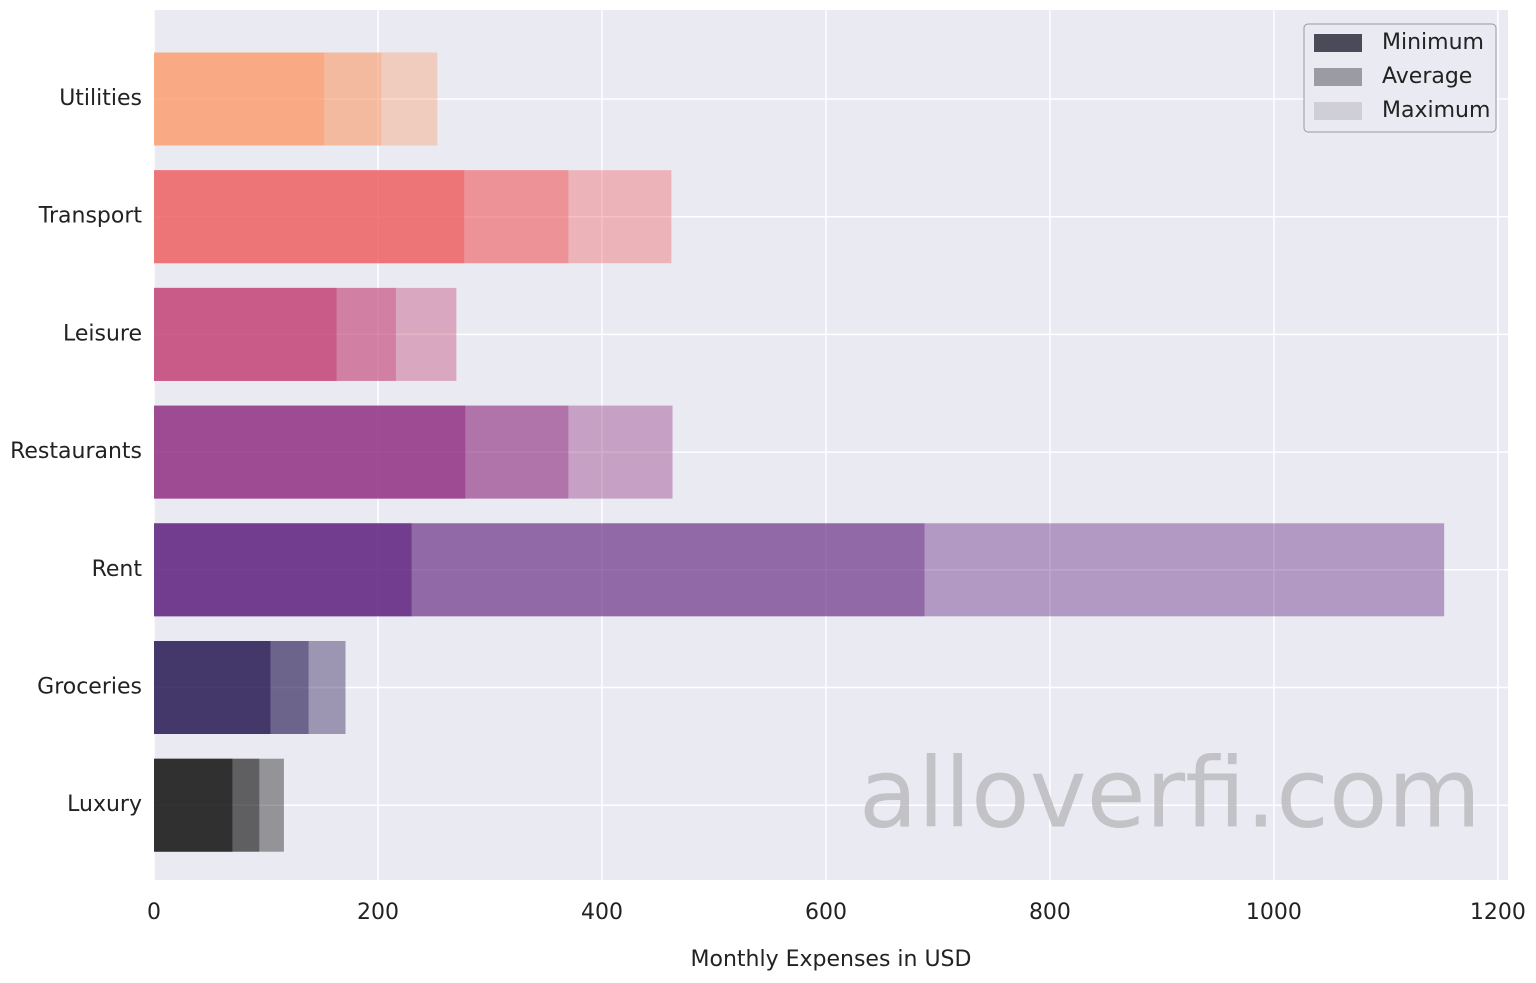  I want to click on y-tick-label: Transport, so click(90, 216).